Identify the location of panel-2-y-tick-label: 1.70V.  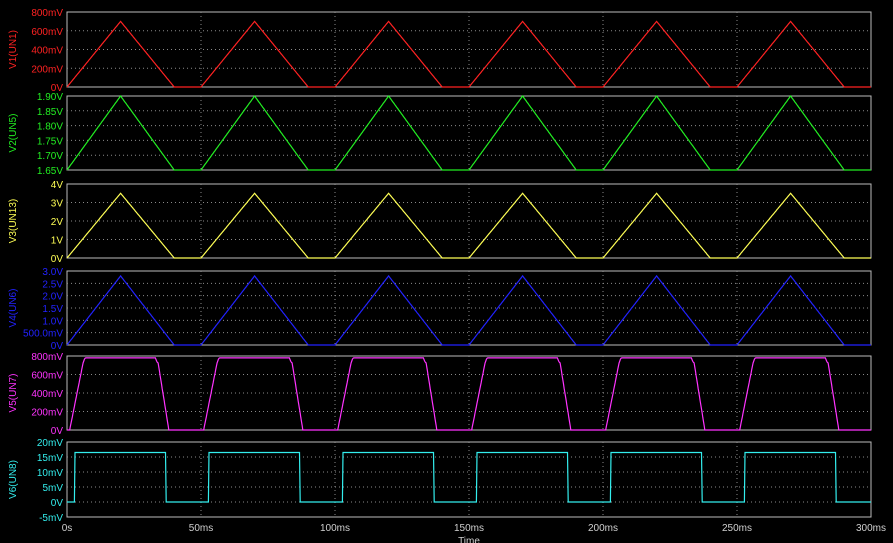
(50, 156).